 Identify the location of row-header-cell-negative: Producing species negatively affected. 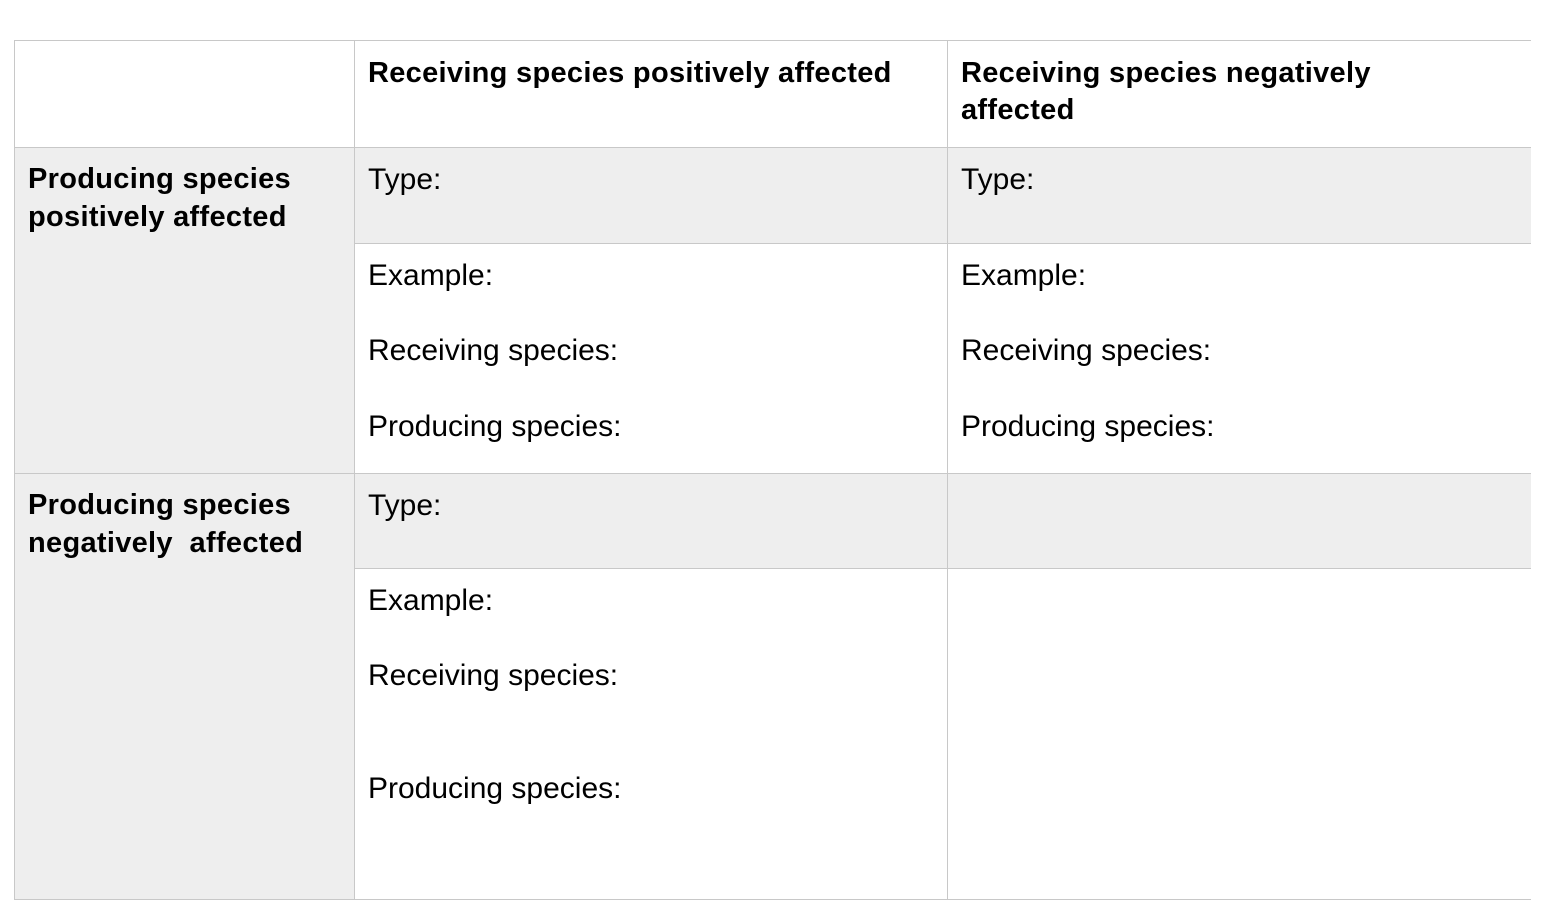
(185, 686).